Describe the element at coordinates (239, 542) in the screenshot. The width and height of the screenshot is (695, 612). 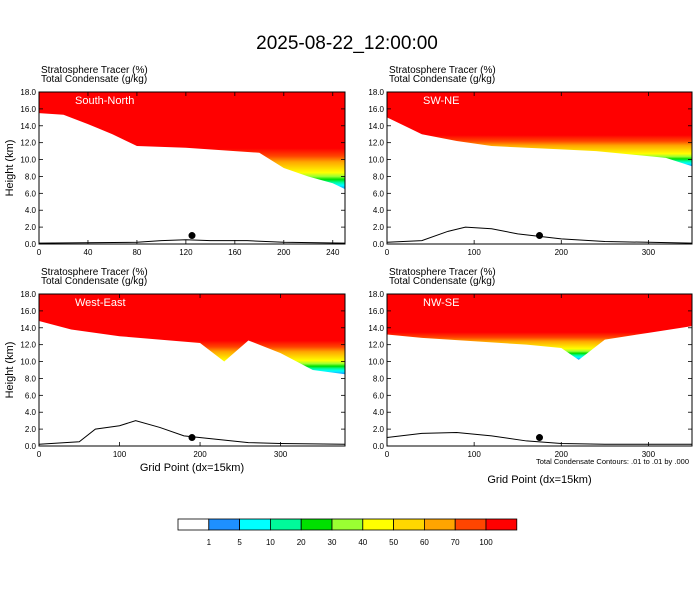
I see `colorbar-label: 5` at that location.